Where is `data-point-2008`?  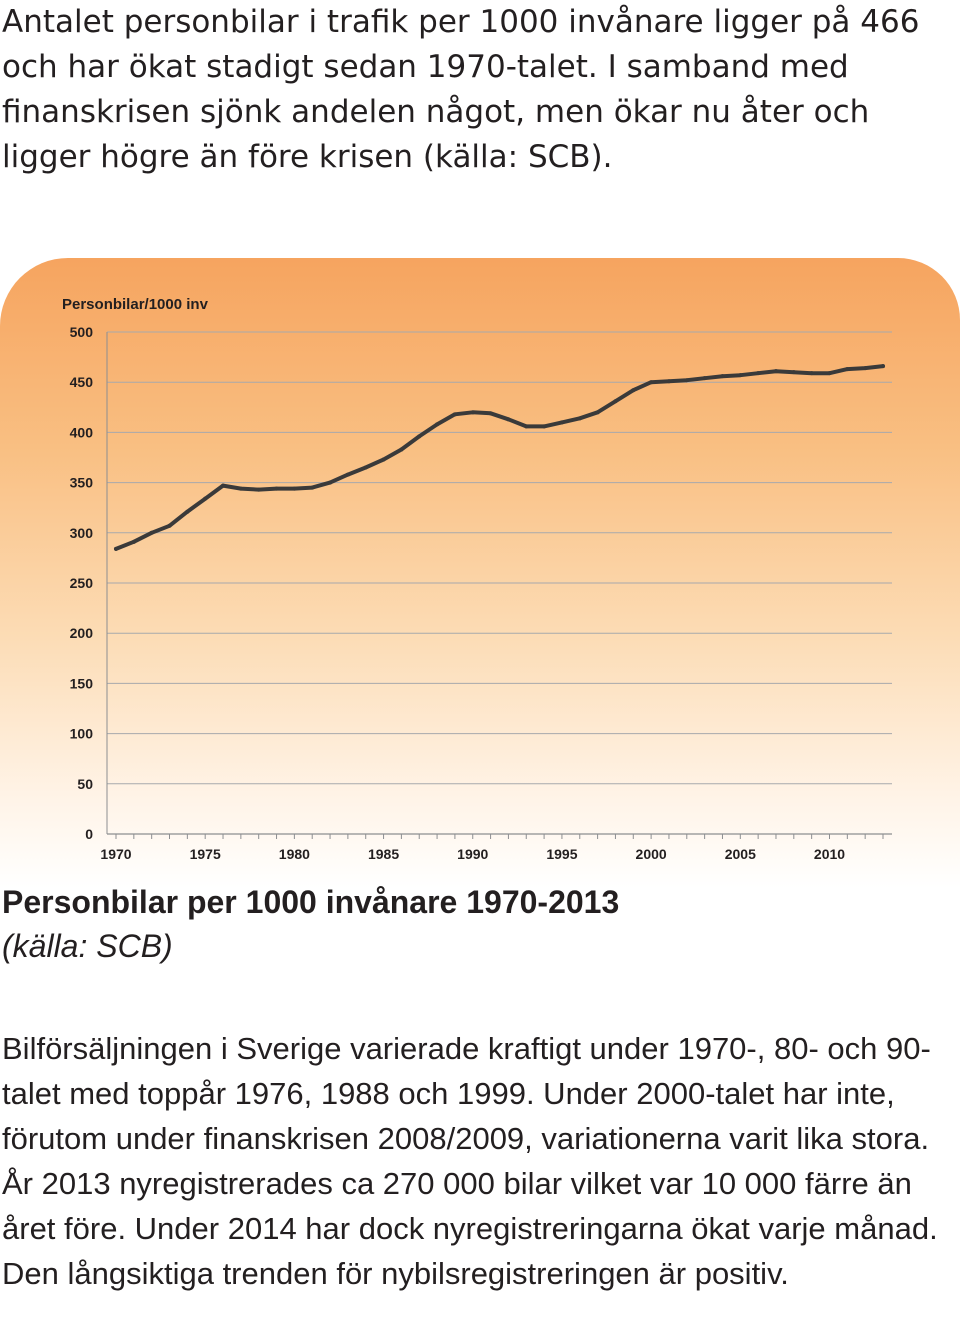
data-point-2008 is located at coordinates (793, 372).